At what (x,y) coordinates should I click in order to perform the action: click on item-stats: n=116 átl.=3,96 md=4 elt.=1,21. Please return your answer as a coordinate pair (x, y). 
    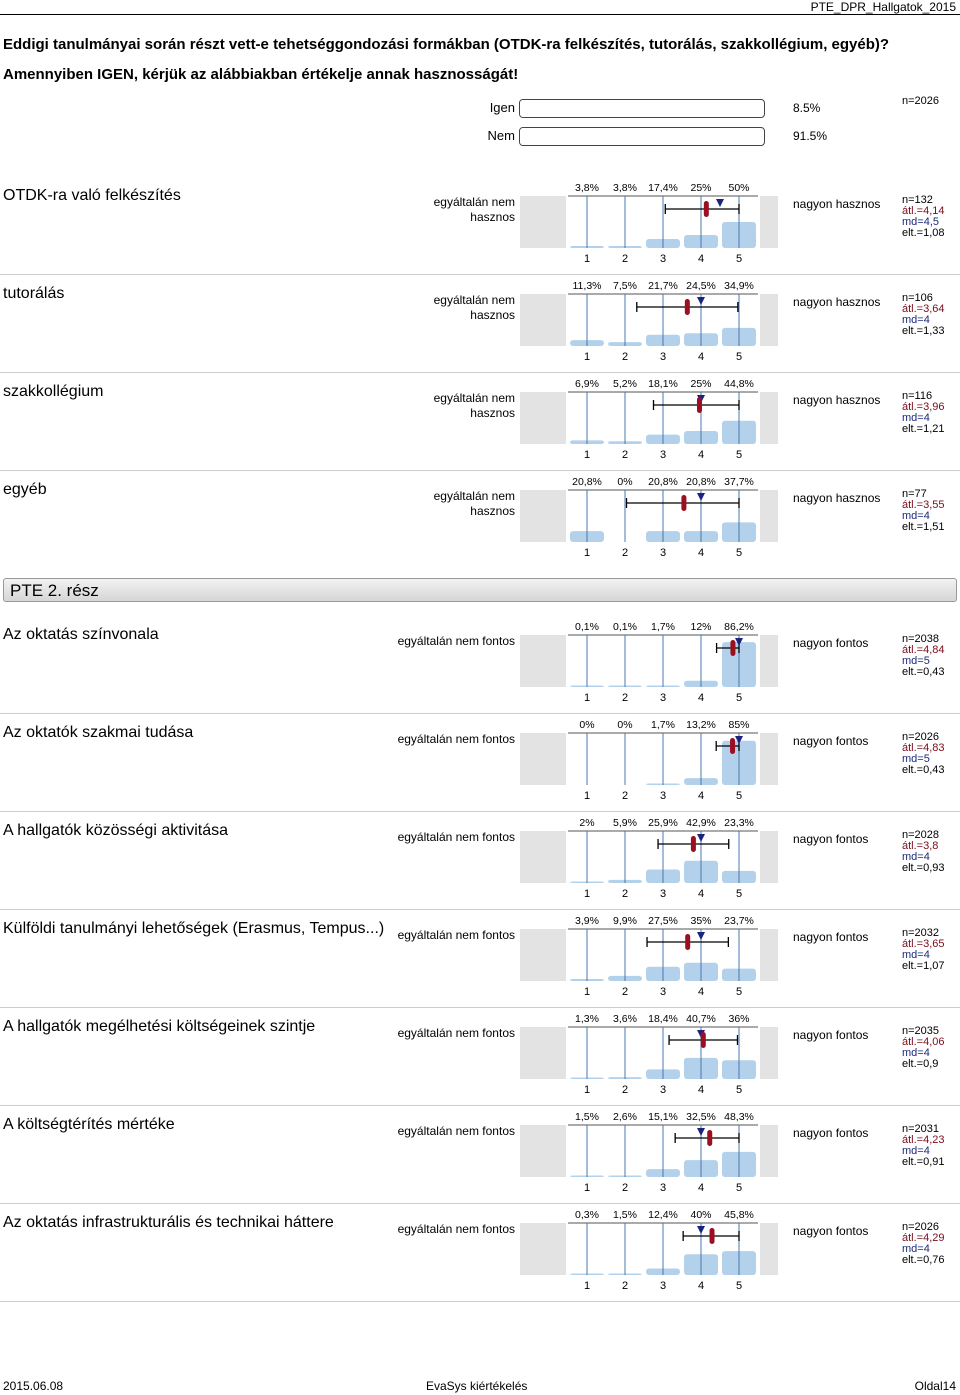
    Looking at the image, I should click on (923, 413).